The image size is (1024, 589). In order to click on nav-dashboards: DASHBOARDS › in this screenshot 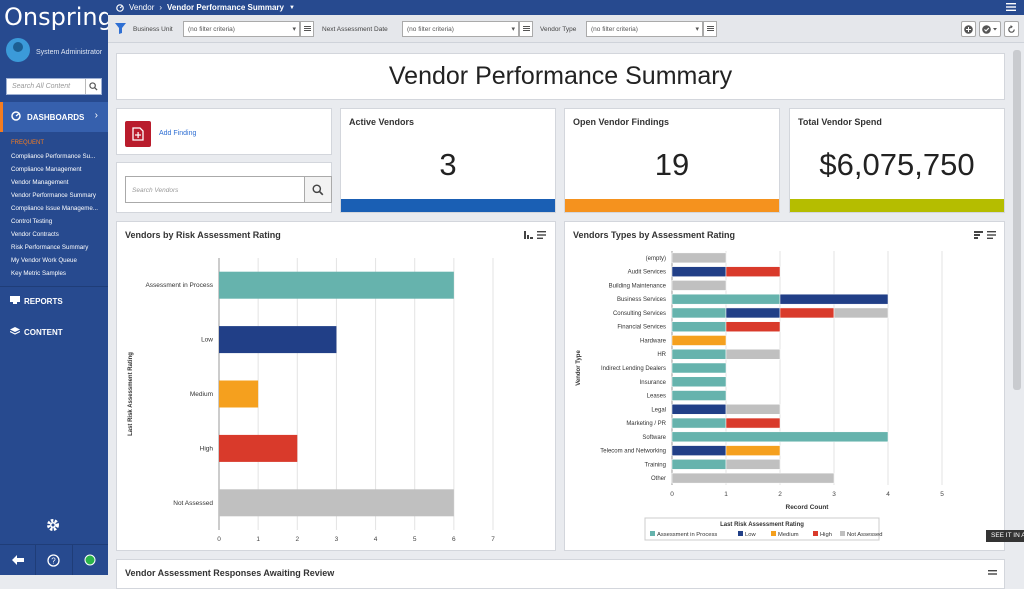, I will do `click(54, 117)`.